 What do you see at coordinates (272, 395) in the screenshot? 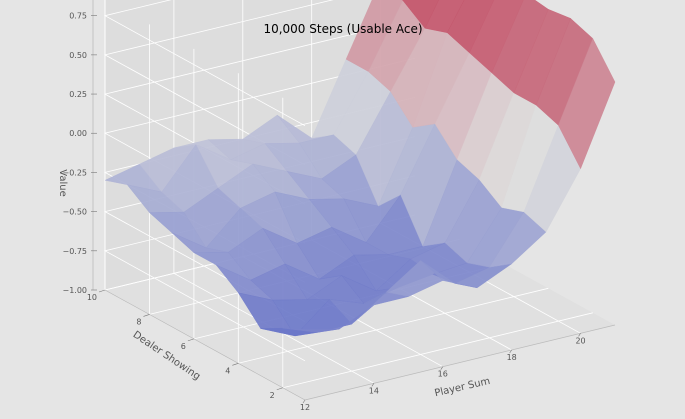
I see `y-tick-label: 2` at bounding box center [272, 395].